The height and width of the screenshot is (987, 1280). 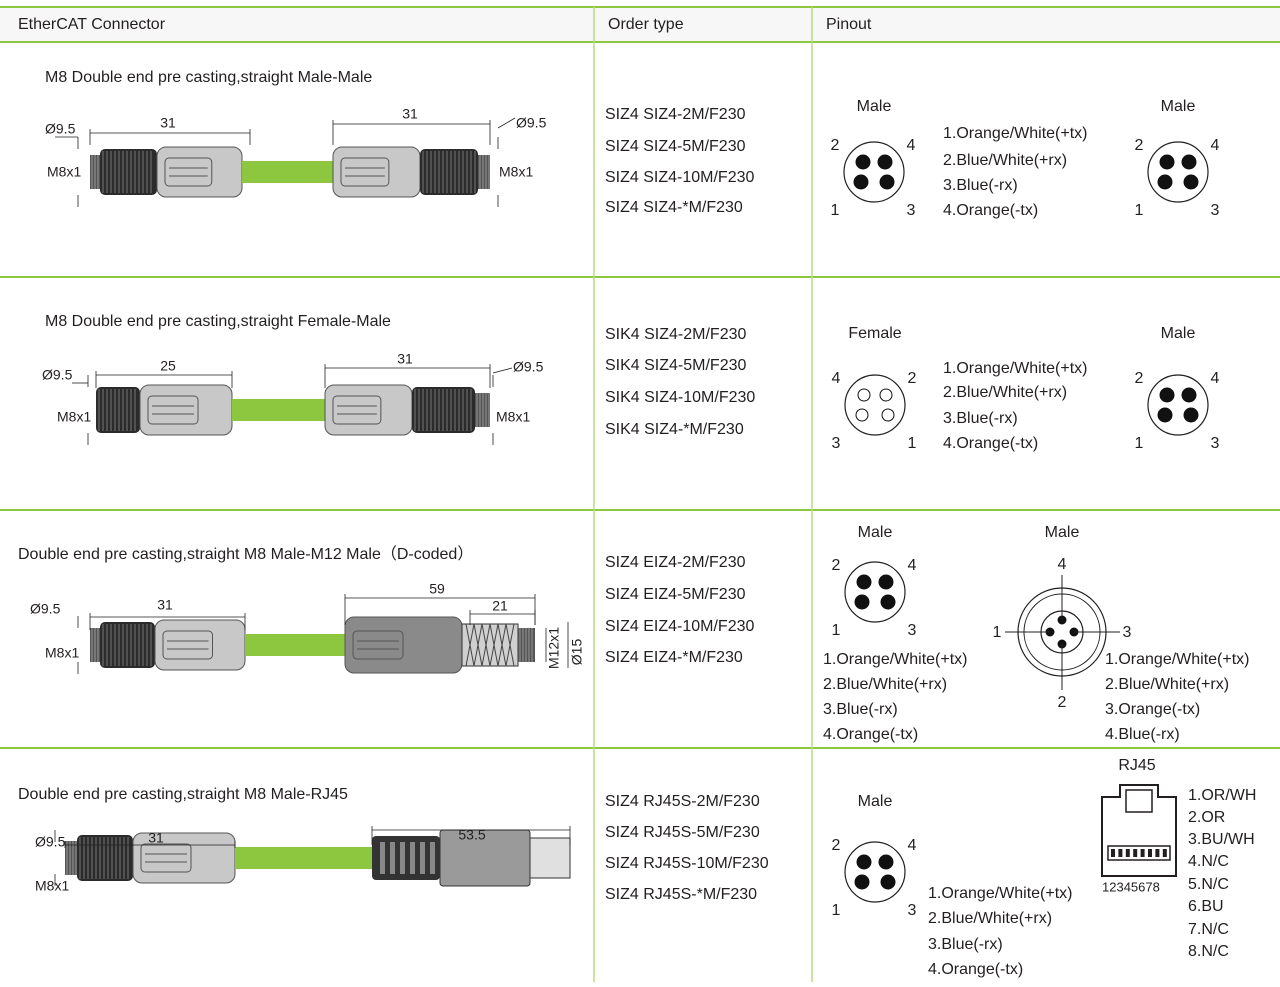 What do you see at coordinates (1142, 734) in the screenshot?
I see `wiring-line: 4.Blue(-rx)` at bounding box center [1142, 734].